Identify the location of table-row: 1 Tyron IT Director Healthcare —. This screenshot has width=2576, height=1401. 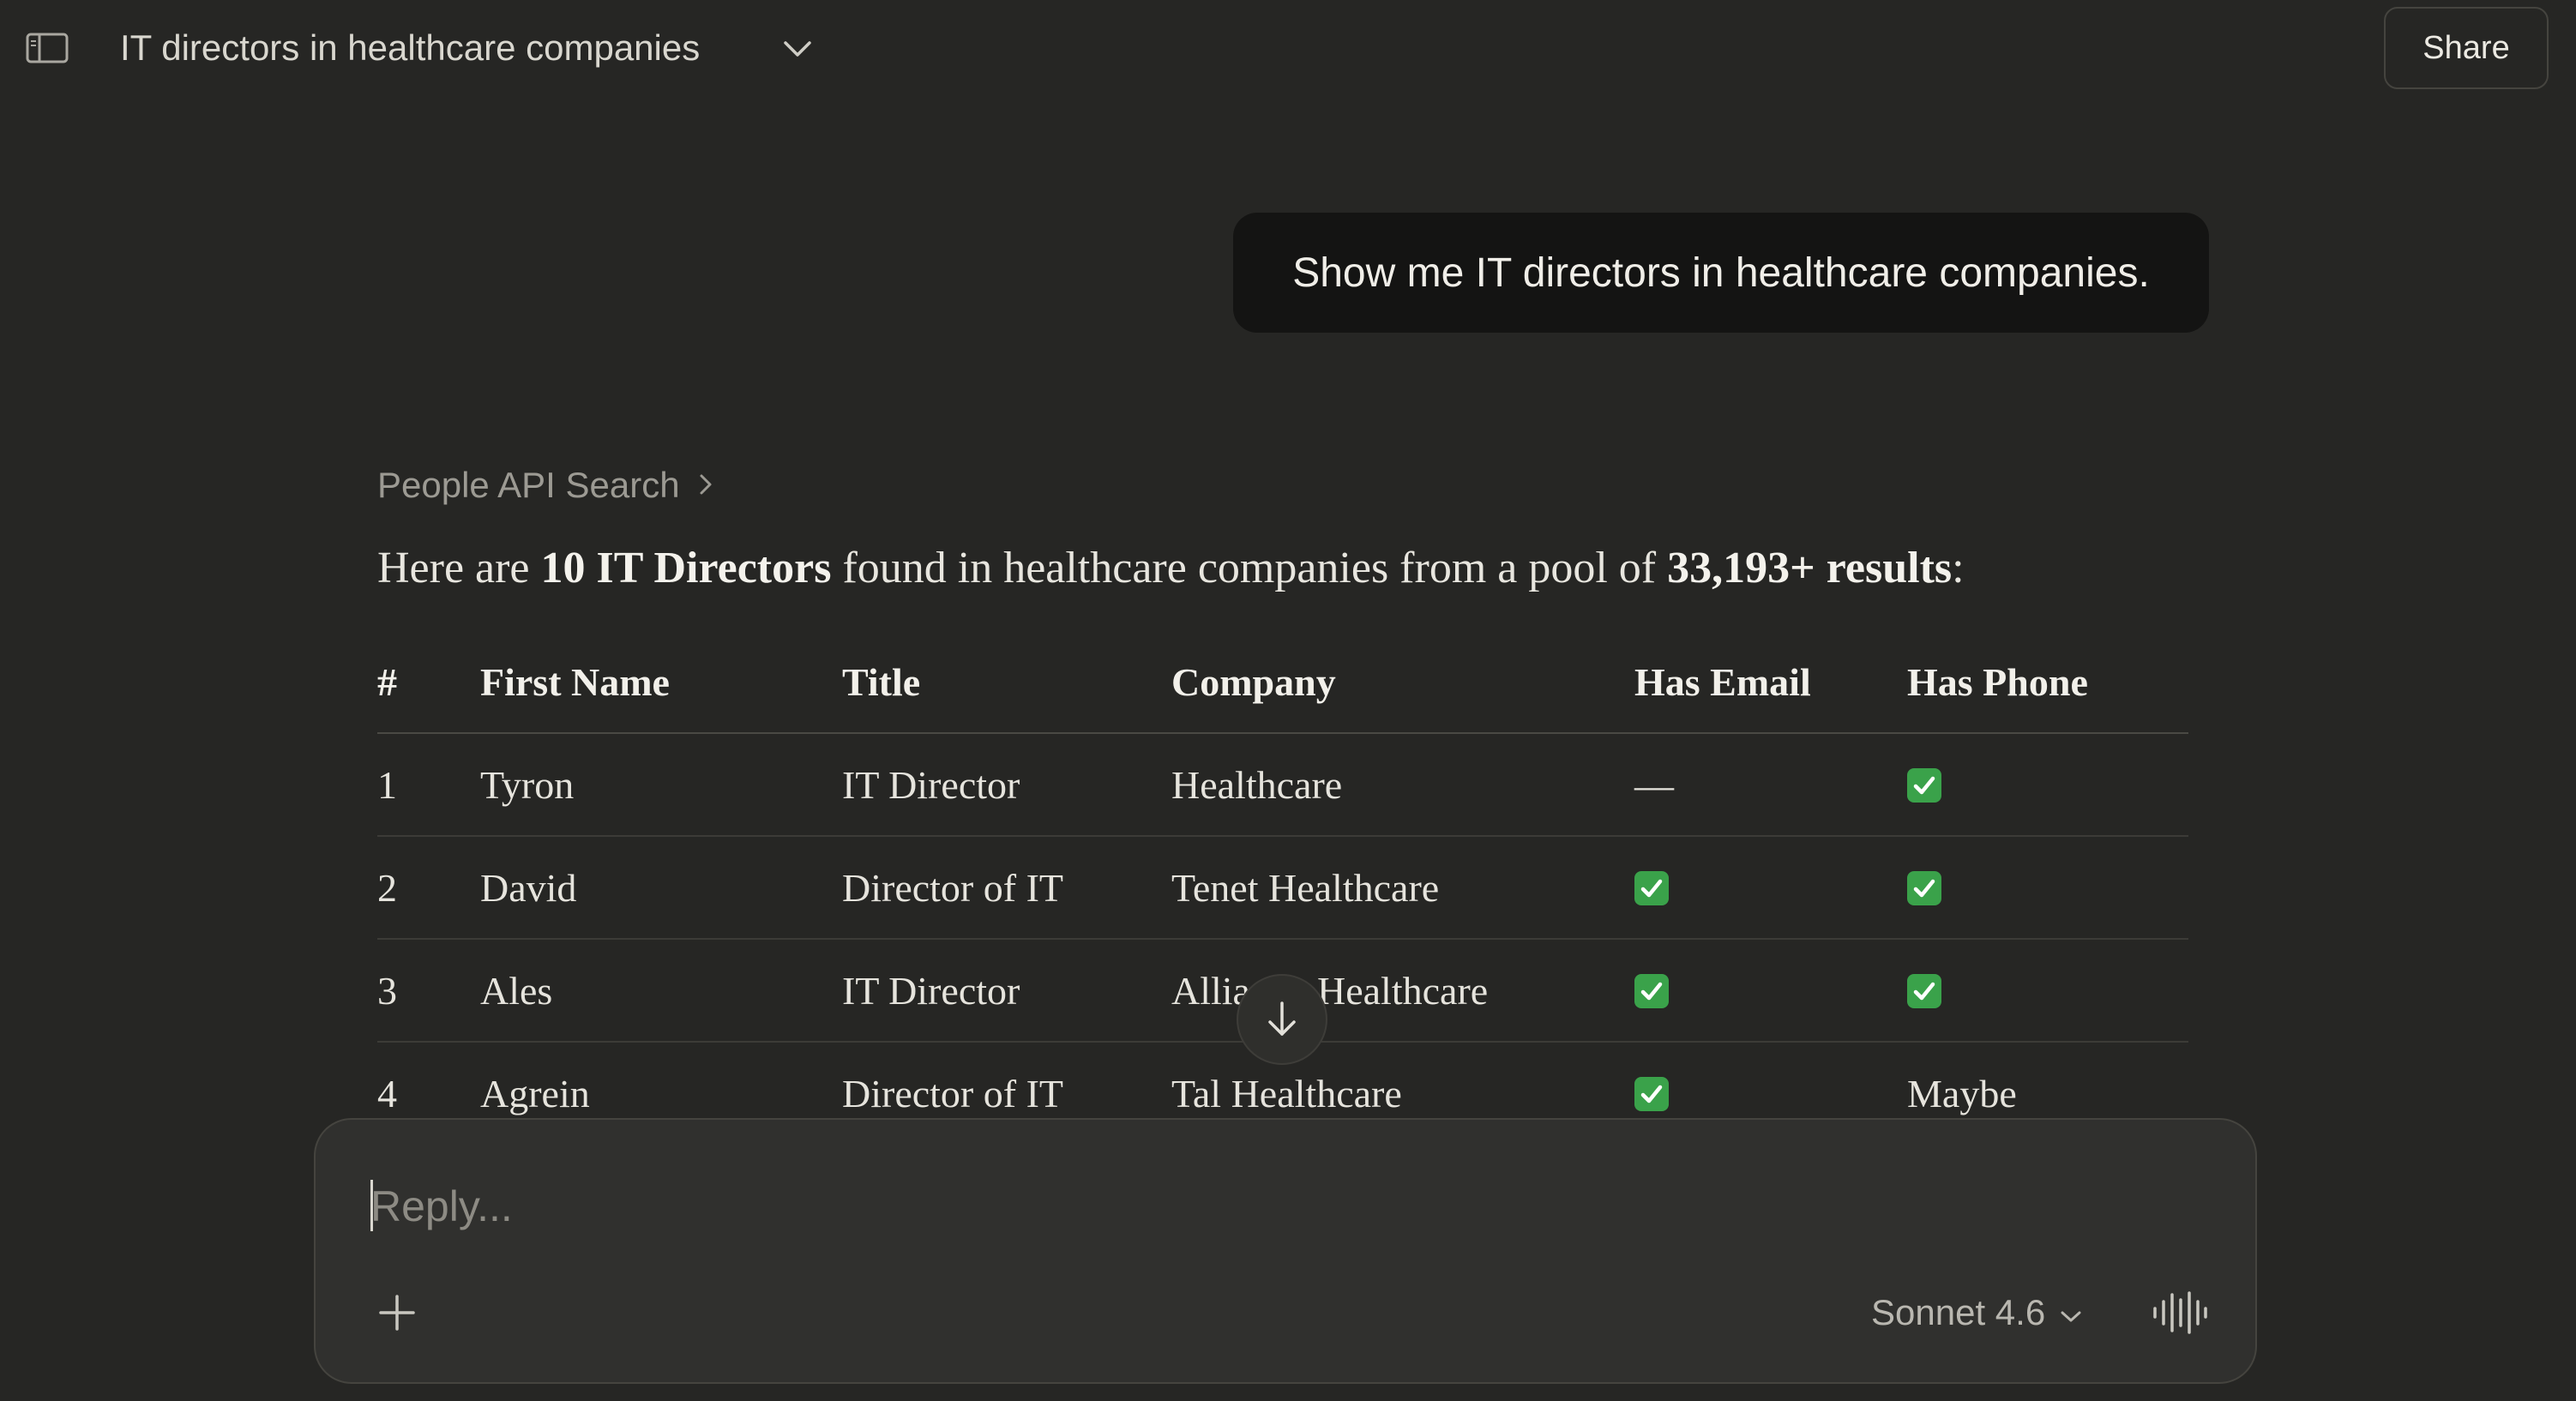
(1282, 786).